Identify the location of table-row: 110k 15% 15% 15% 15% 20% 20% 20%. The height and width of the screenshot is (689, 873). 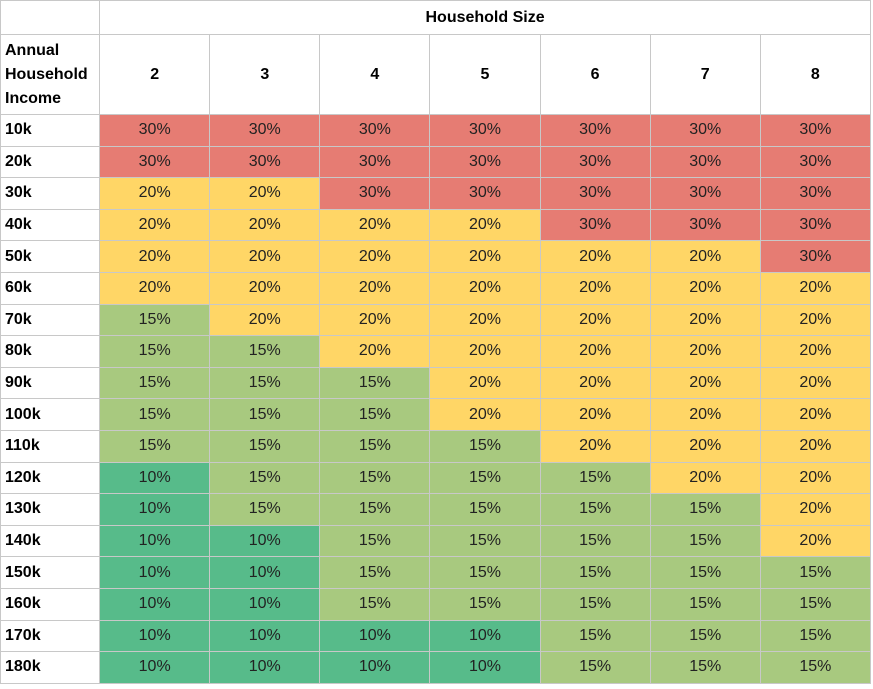
(436, 446).